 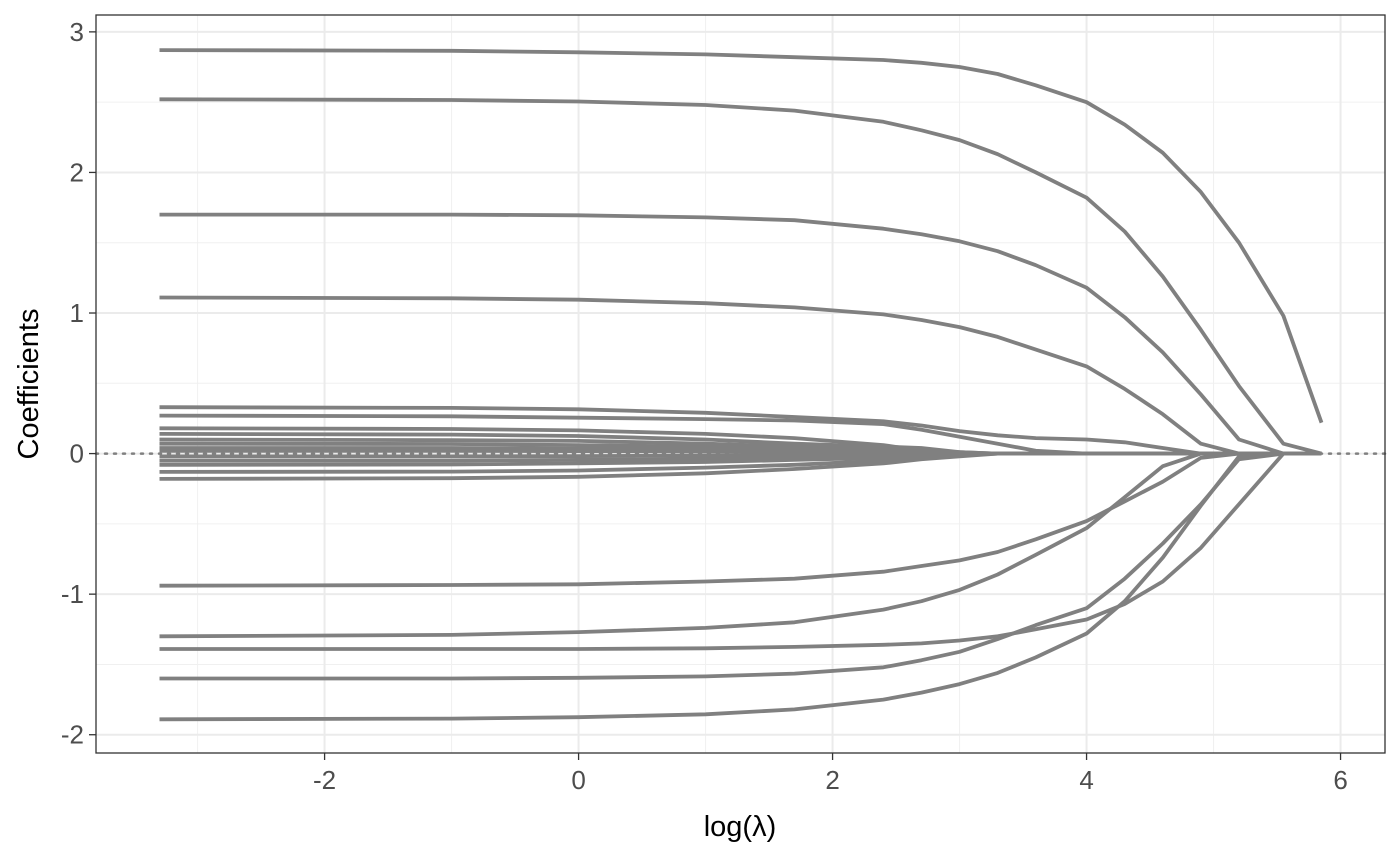 What do you see at coordinates (832, 780) in the screenshot?
I see `x-tick-label: 2` at bounding box center [832, 780].